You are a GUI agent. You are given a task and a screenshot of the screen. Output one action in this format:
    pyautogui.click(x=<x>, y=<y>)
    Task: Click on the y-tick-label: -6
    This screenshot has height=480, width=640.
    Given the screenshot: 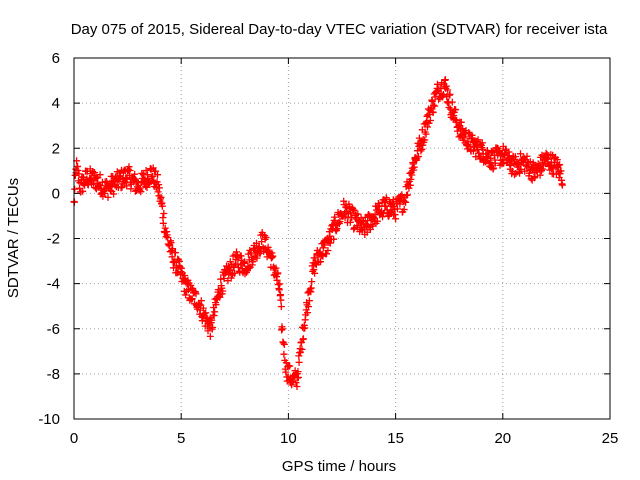 What is the action you would take?
    pyautogui.click(x=53, y=329)
    